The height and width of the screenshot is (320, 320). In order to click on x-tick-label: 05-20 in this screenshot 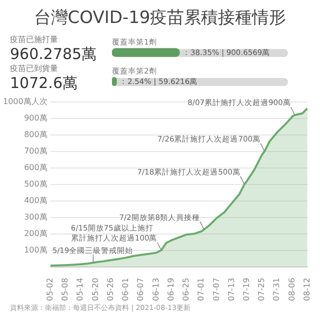, I will do `click(95, 290)`.